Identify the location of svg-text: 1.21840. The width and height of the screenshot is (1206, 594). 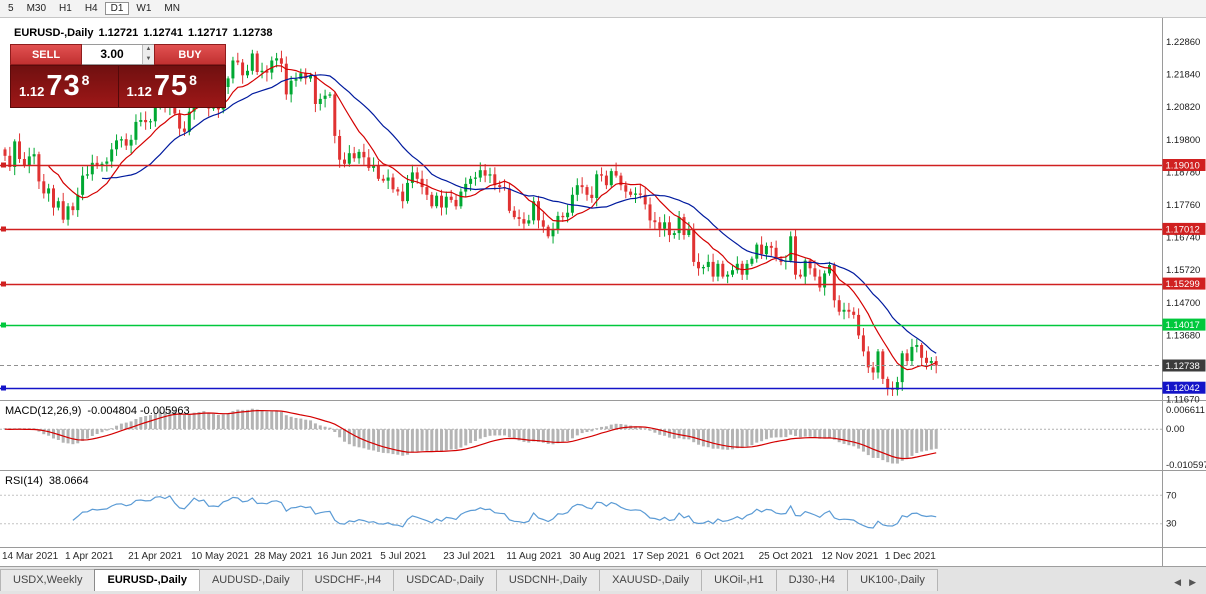
(1183, 75).